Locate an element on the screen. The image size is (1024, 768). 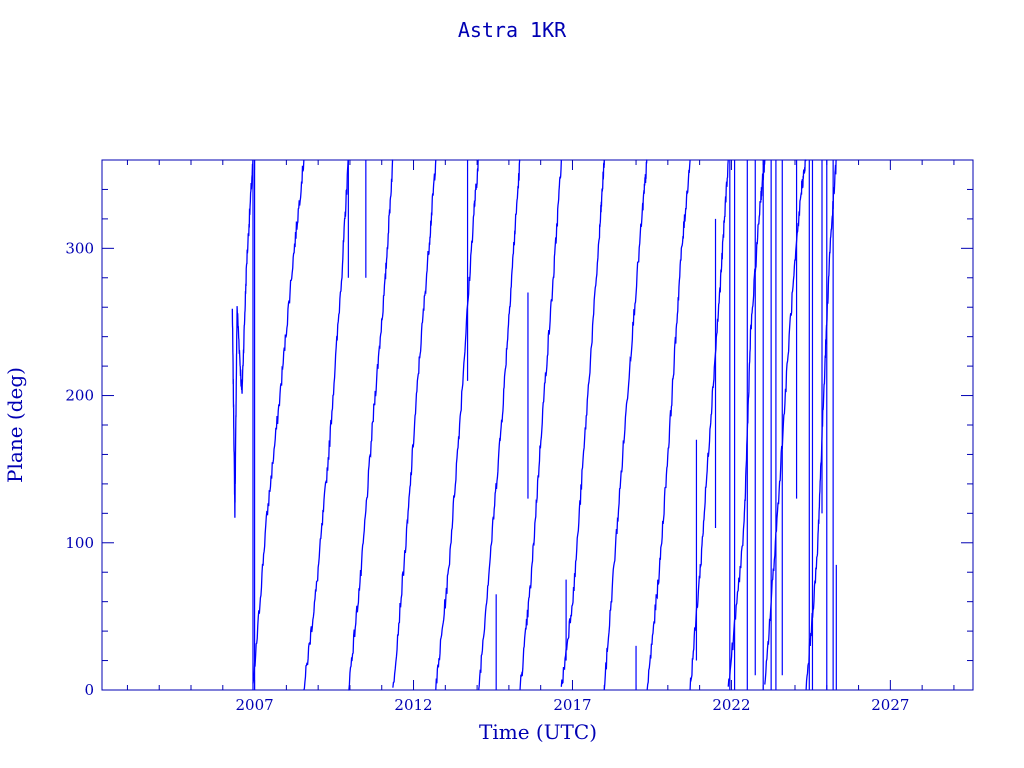
x-tick-label: 2017 is located at coordinates (572, 705).